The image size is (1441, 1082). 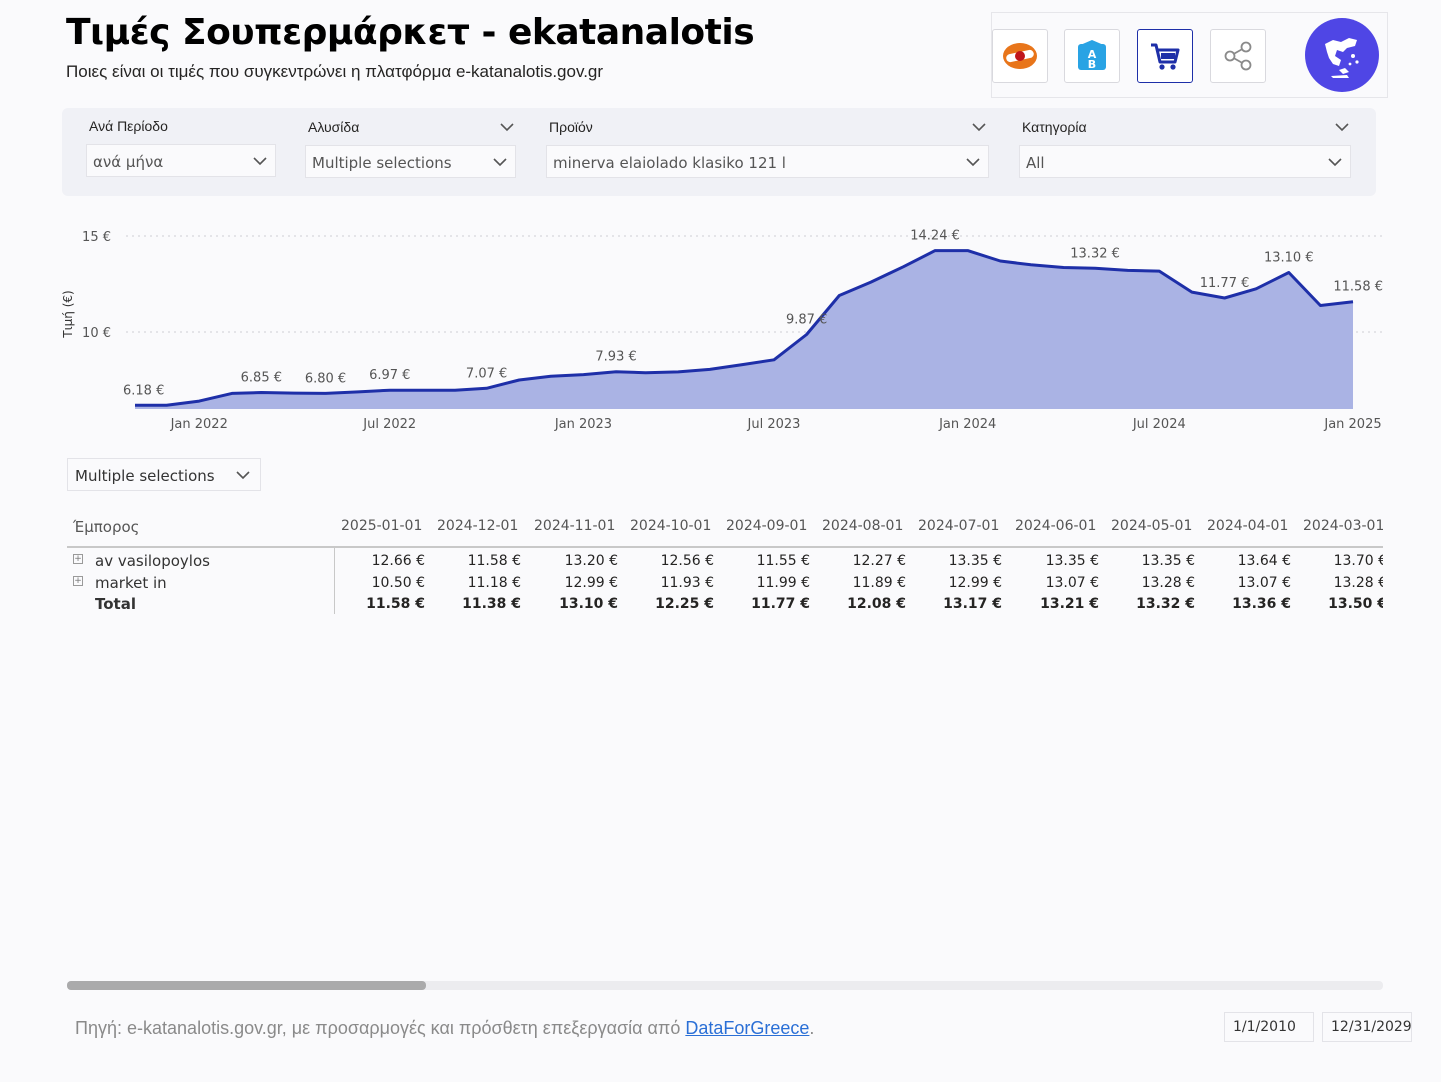 I want to click on x-tick-label: Jan 2023, so click(x=583, y=424).